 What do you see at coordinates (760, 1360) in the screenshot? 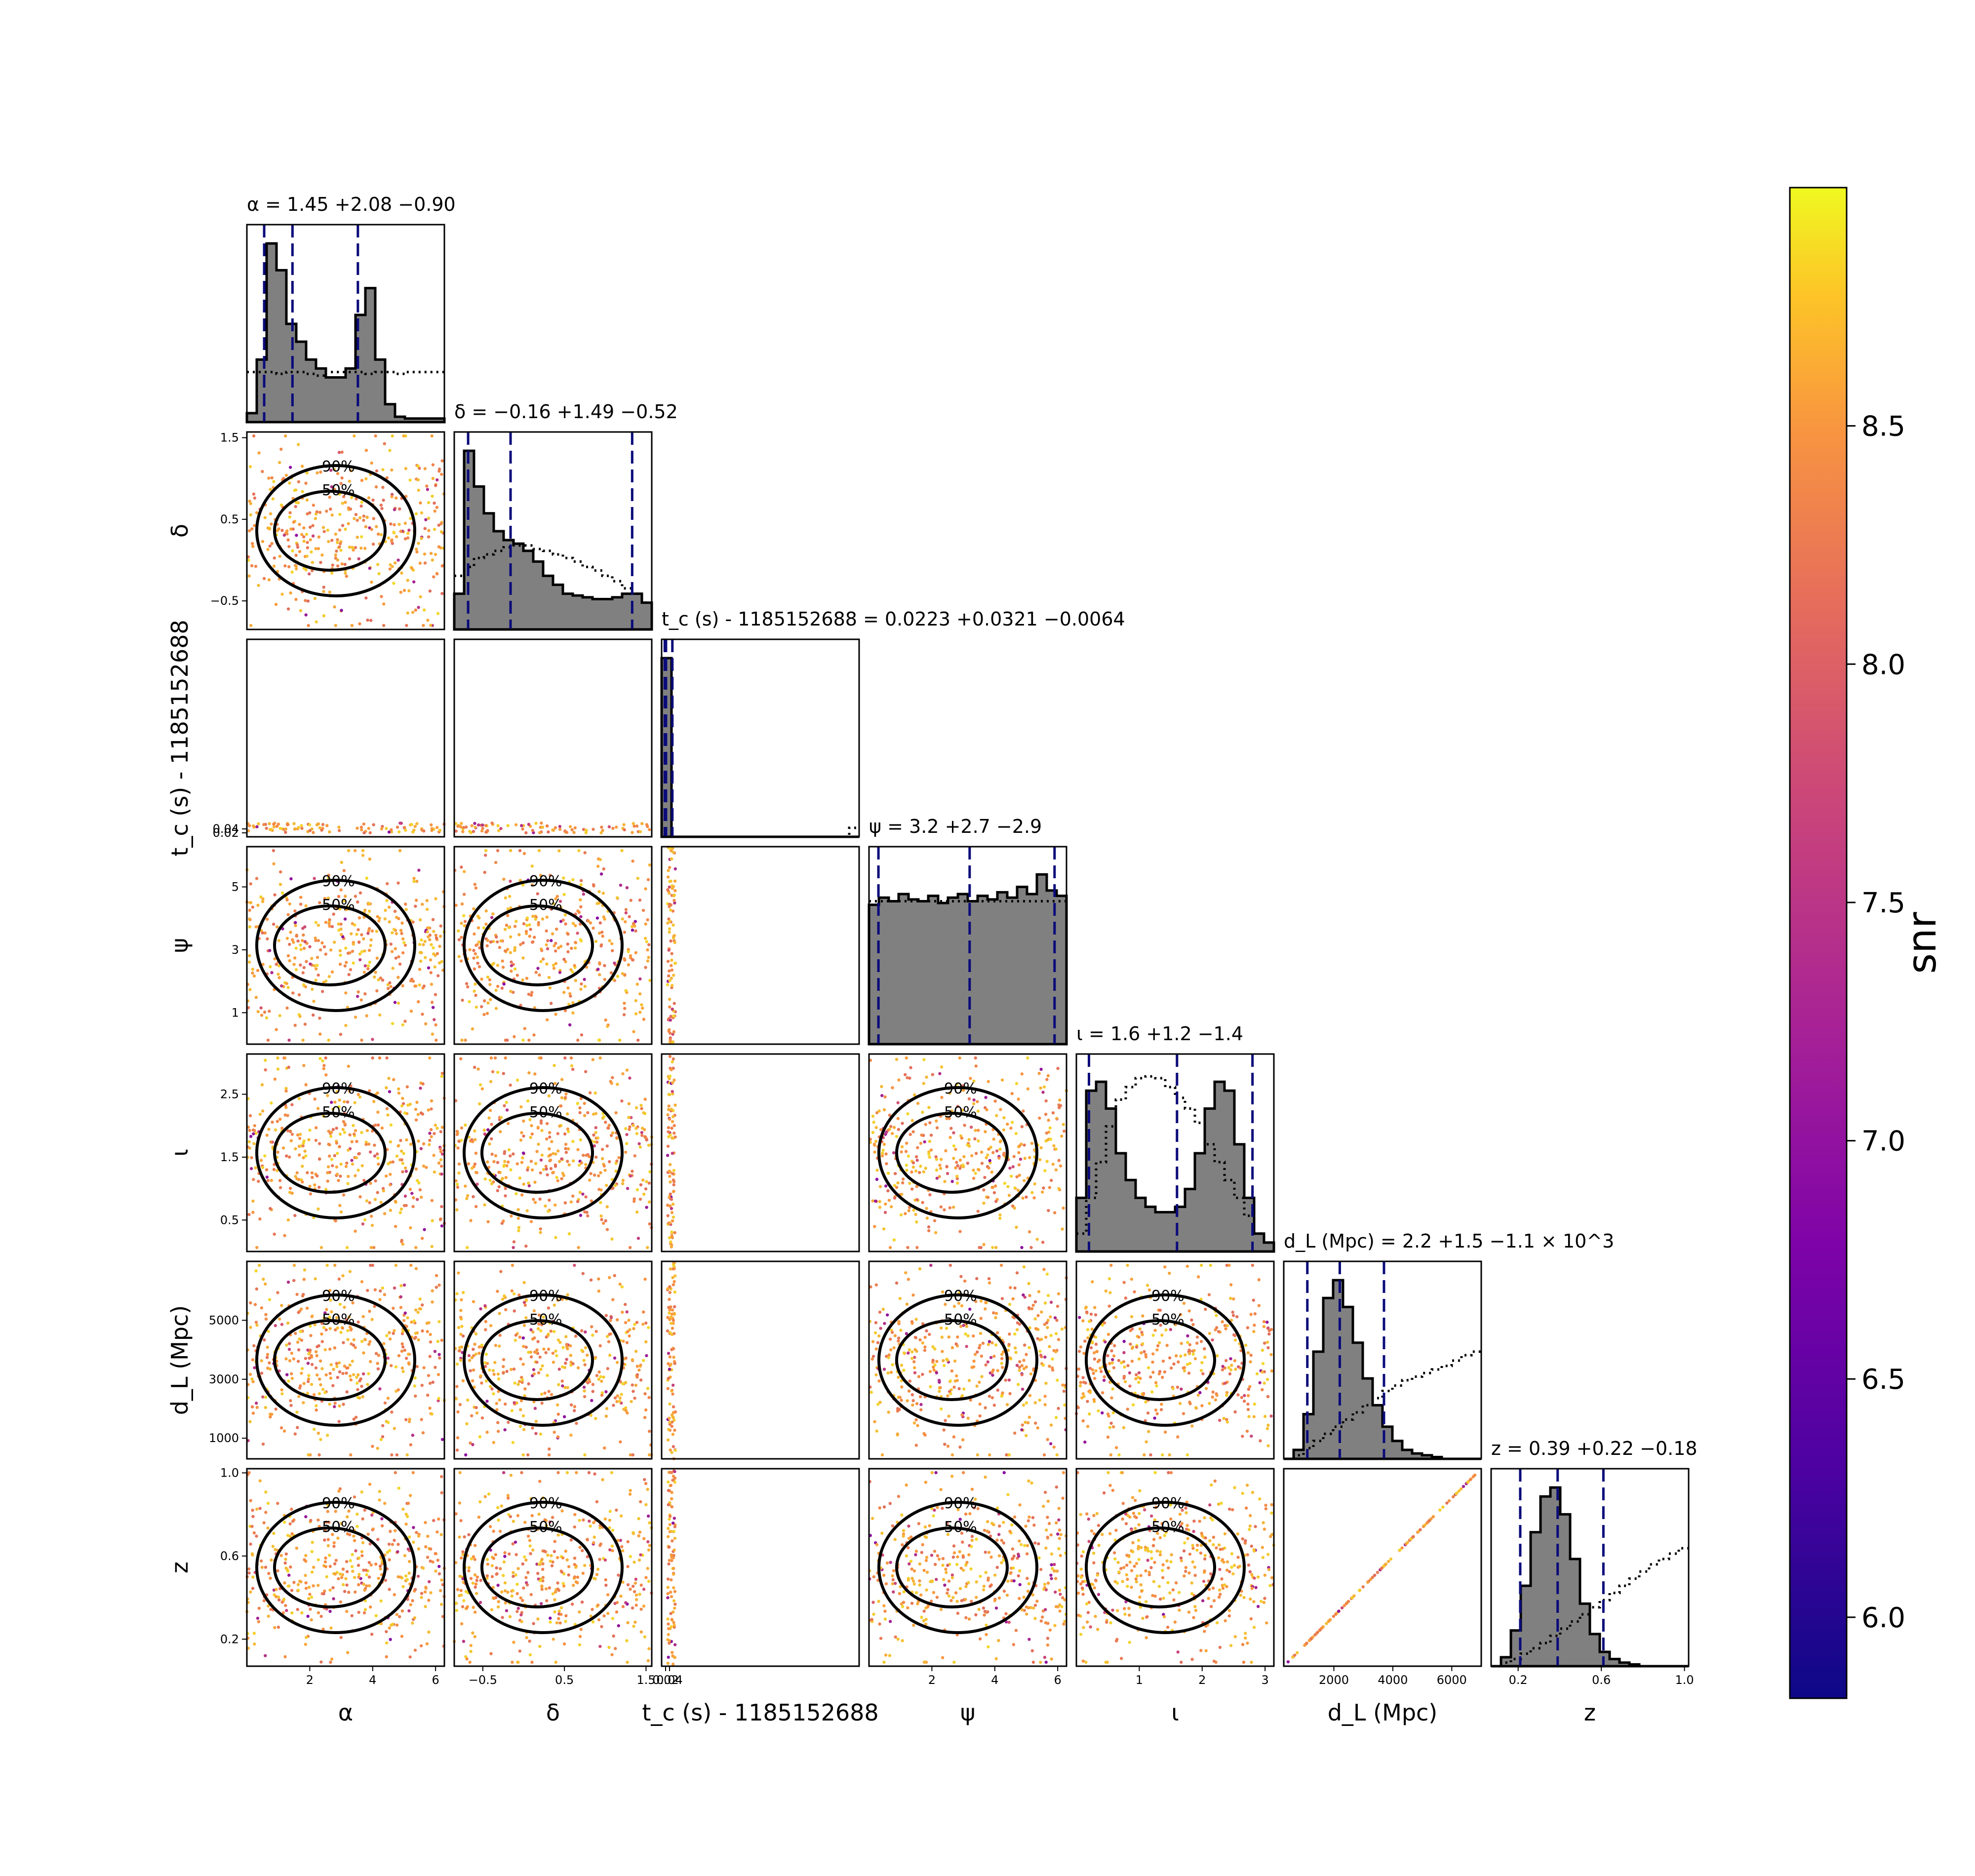
I see `scatter-panel-tc-dL` at bounding box center [760, 1360].